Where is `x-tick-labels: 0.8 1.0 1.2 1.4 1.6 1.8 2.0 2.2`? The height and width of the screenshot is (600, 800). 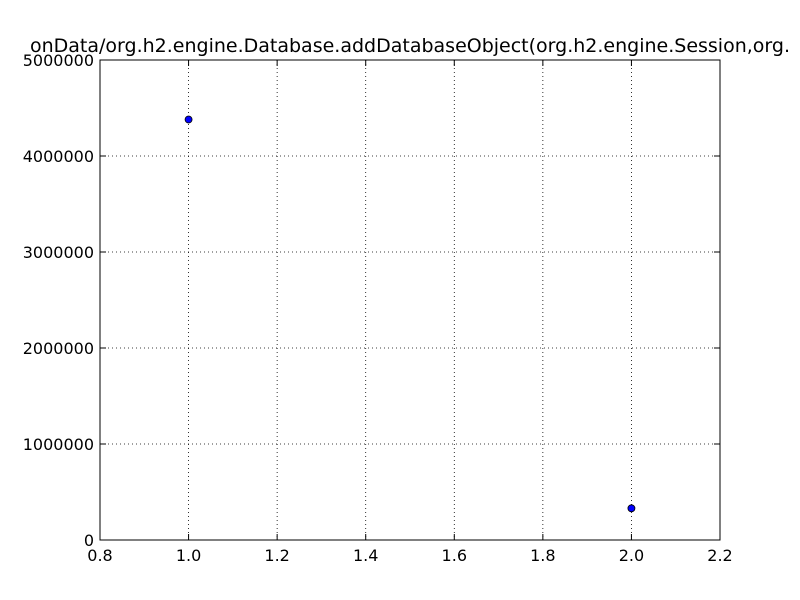 x-tick-labels: 0.8 1.0 1.2 1.4 1.6 1.8 2.0 2.2 is located at coordinates (409, 555).